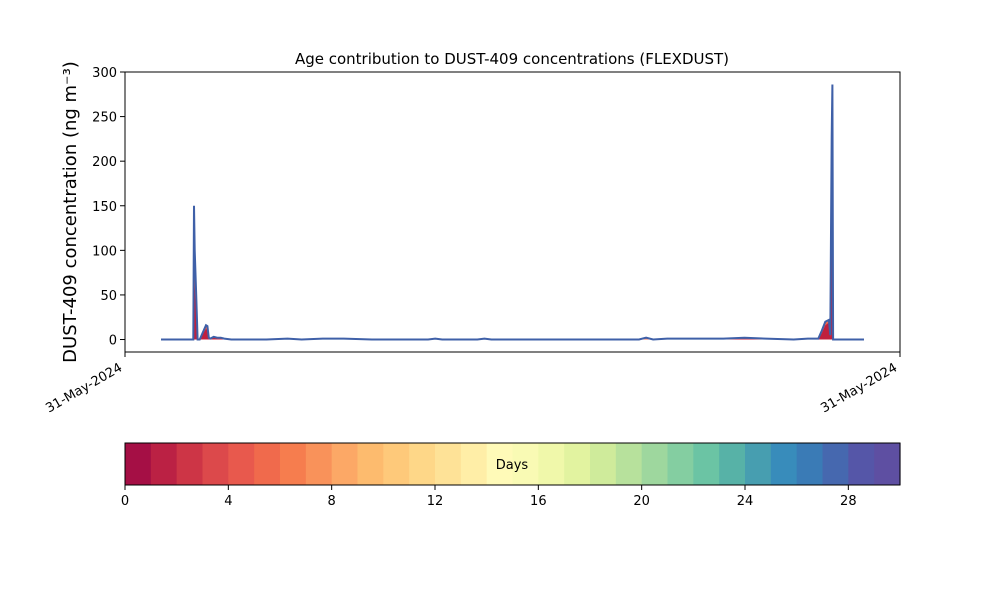  What do you see at coordinates (104, 251) in the screenshot?
I see `y-tick-label: 100` at bounding box center [104, 251].